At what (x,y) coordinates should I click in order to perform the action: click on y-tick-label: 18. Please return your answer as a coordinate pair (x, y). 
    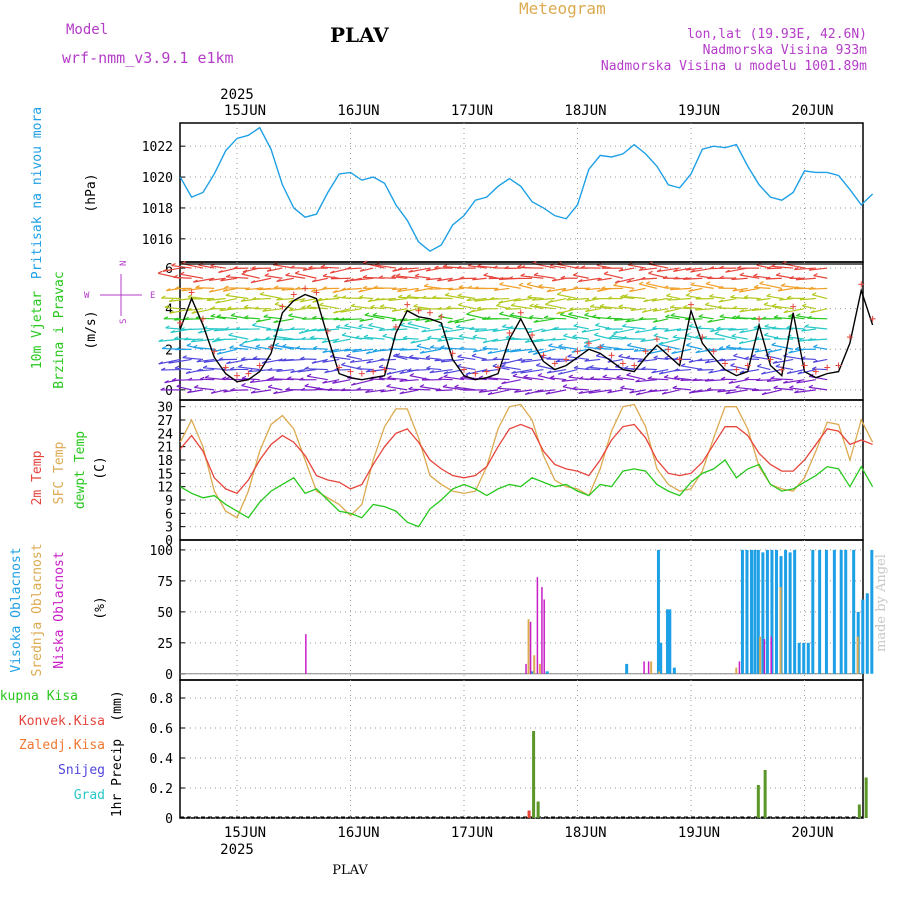
    Looking at the image, I should click on (165, 461).